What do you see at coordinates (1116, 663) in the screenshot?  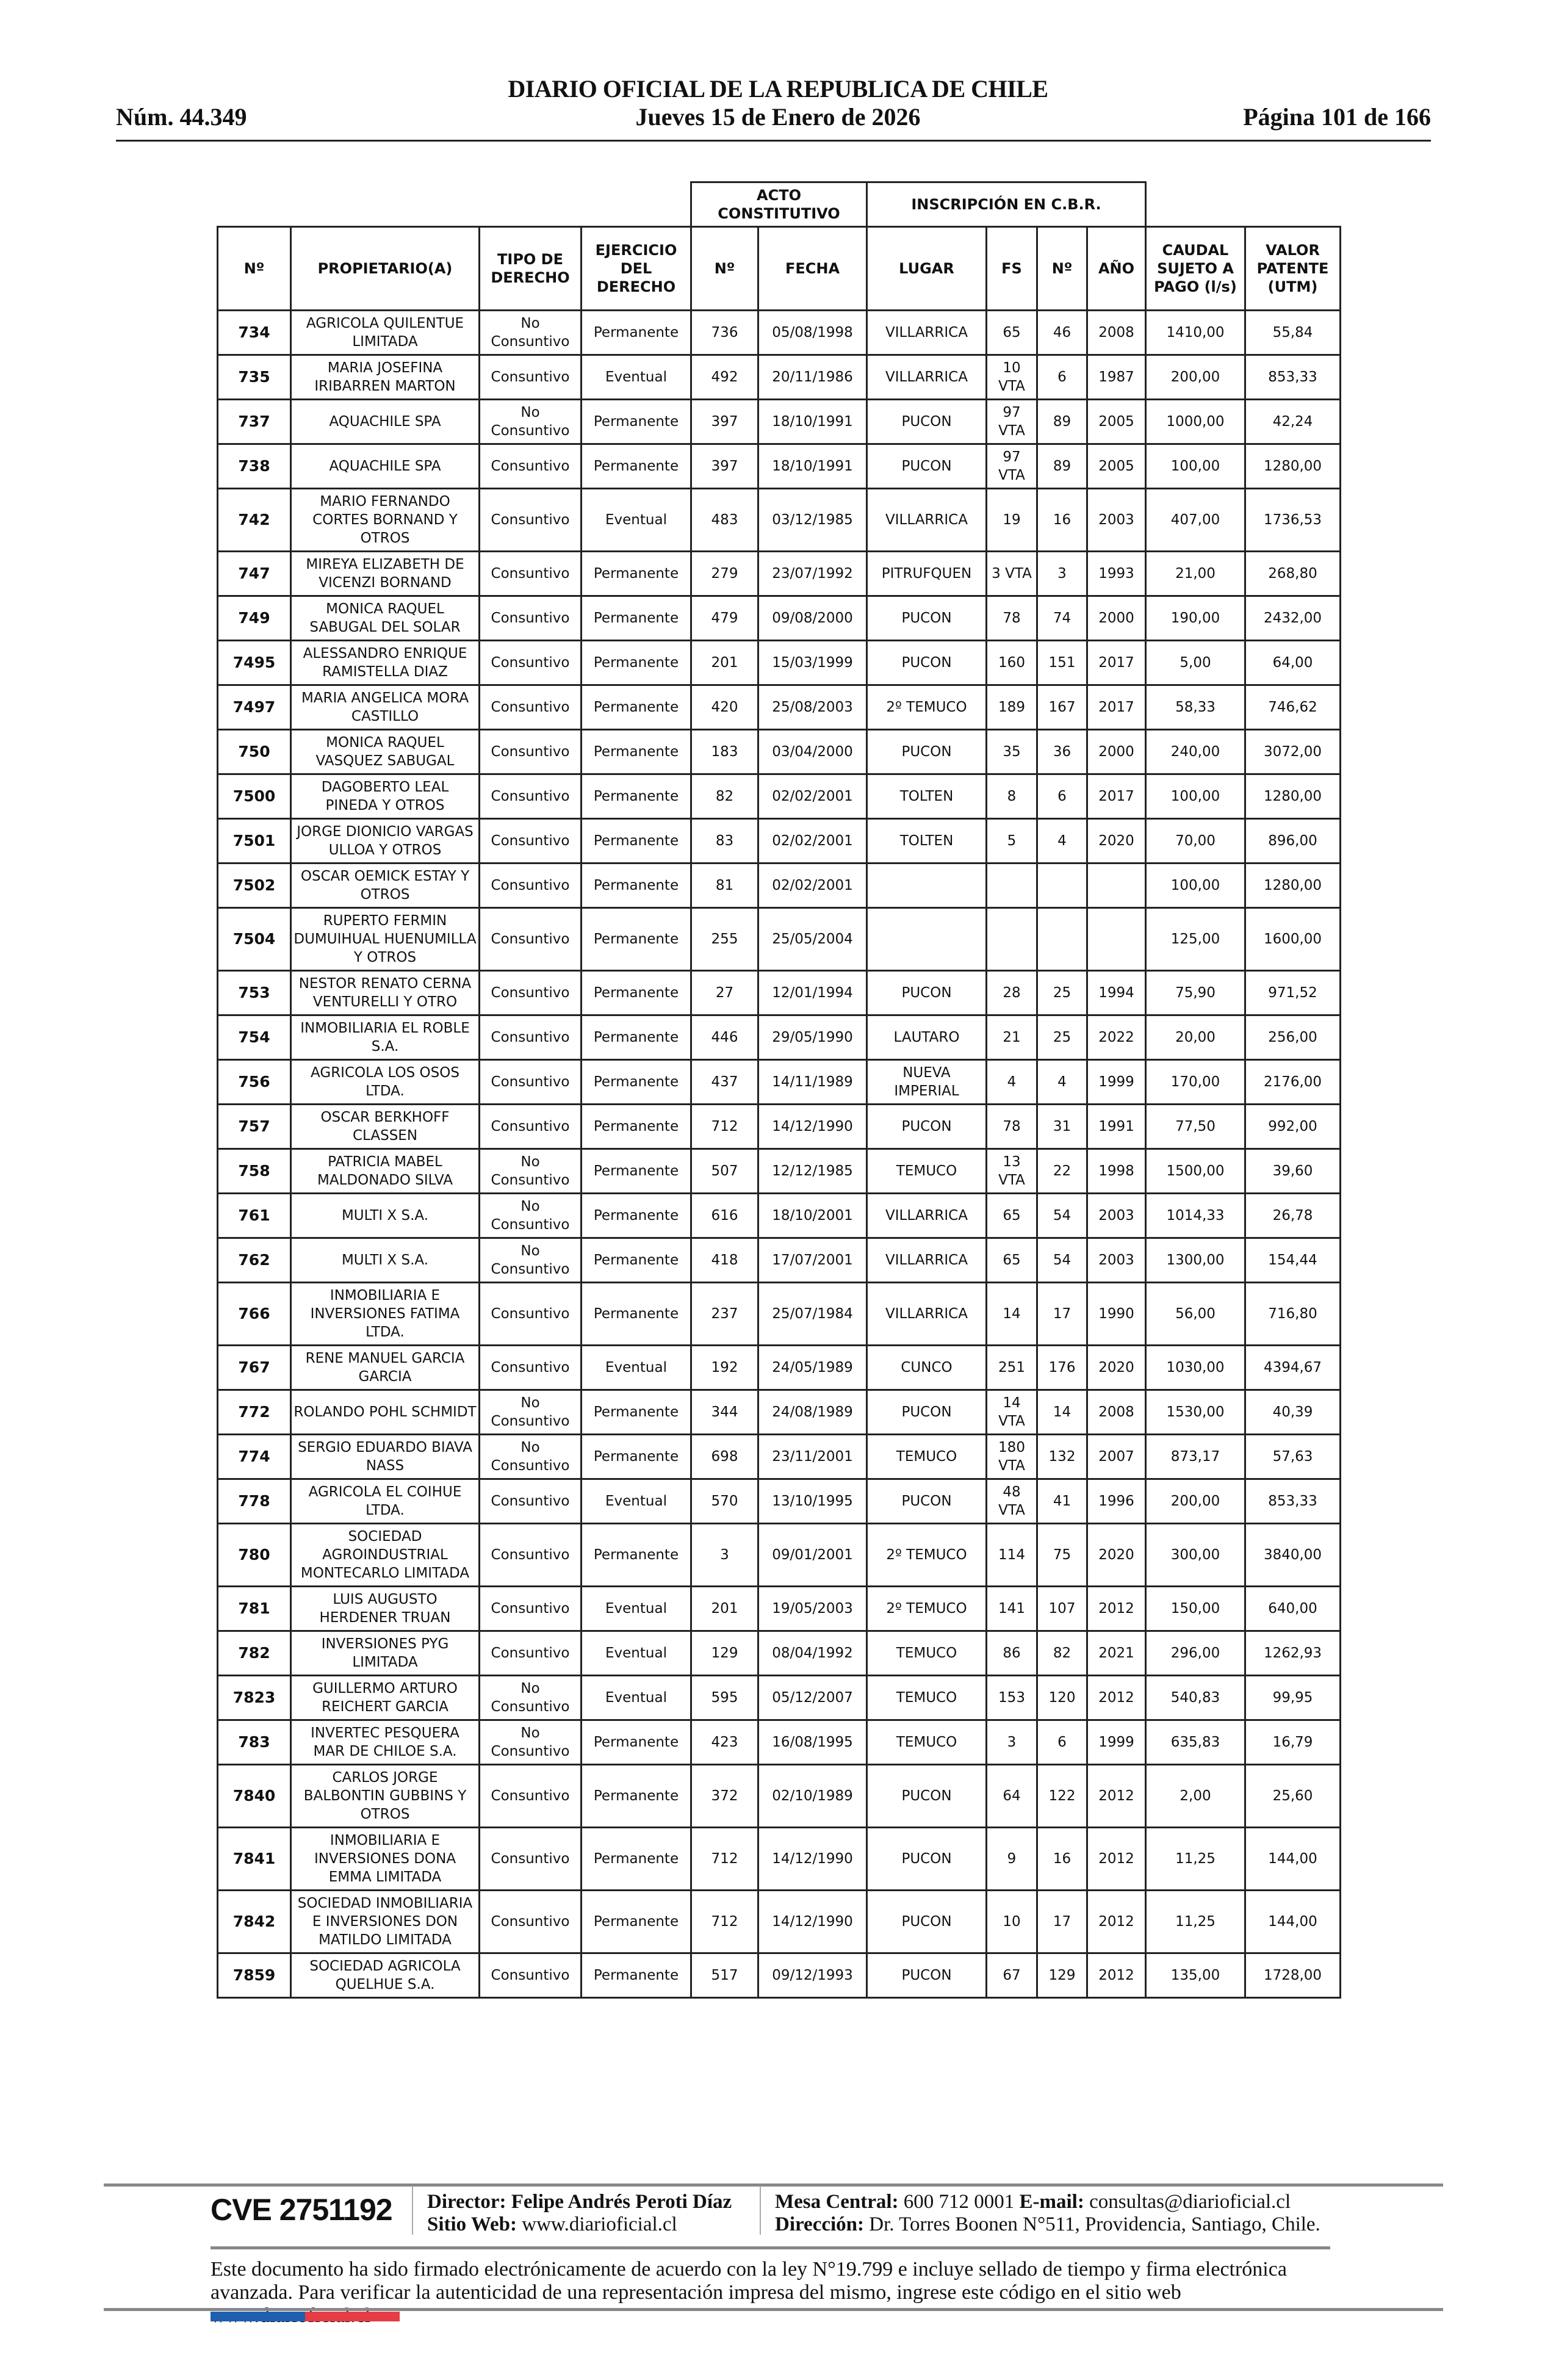 I see `cell-year: 2017` at bounding box center [1116, 663].